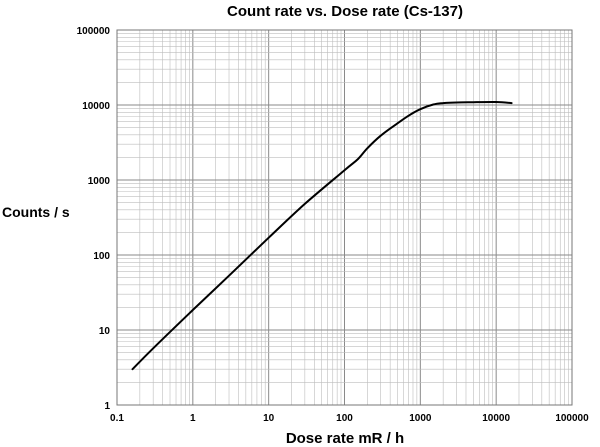 This screenshot has height=447, width=600. I want to click on y-axis-label: Counts / s, so click(36, 212).